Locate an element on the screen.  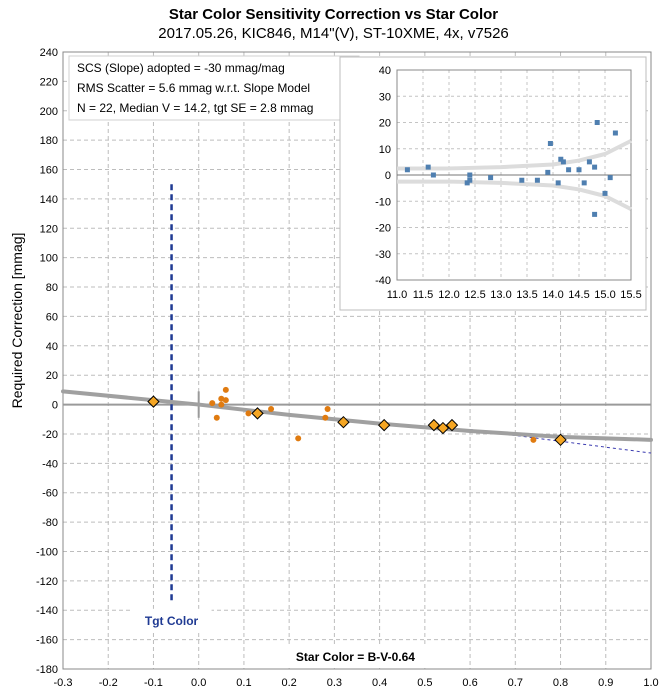
y-tick-label: 160 is located at coordinates (49, 171).